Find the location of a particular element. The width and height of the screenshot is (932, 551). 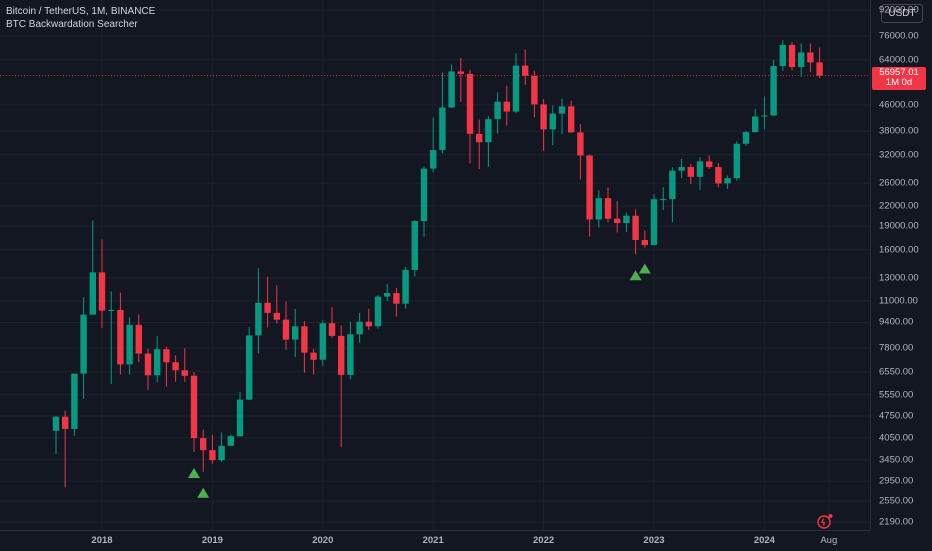

time-tick-label: Aug is located at coordinates (829, 540).